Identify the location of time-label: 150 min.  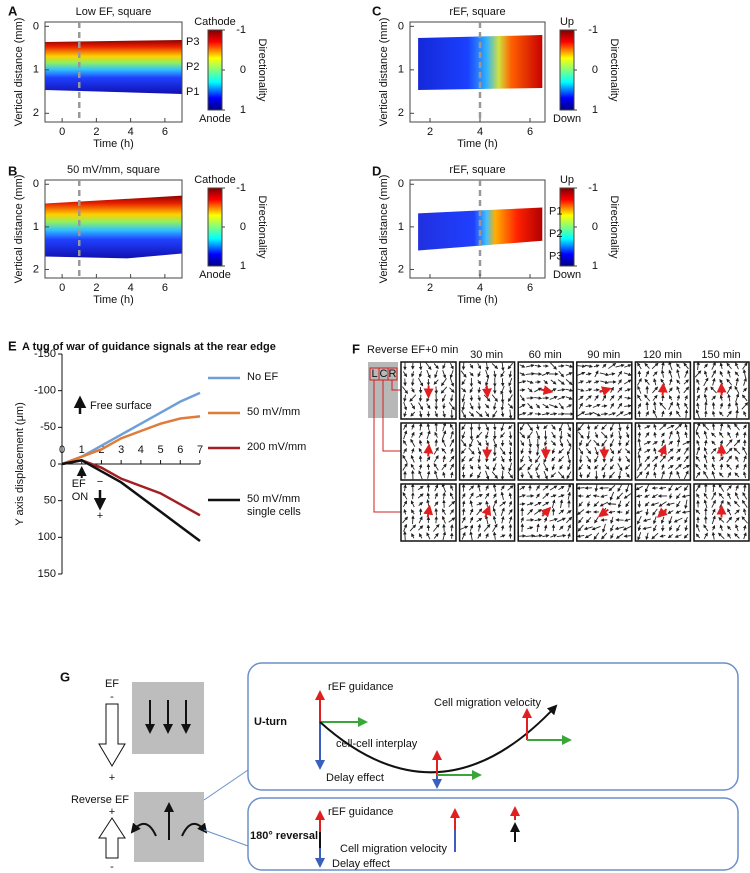
(720, 355).